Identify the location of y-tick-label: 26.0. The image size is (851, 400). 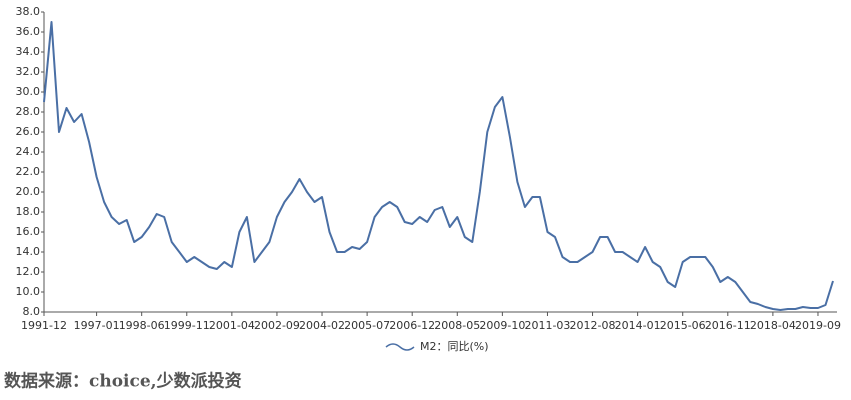
(28, 131).